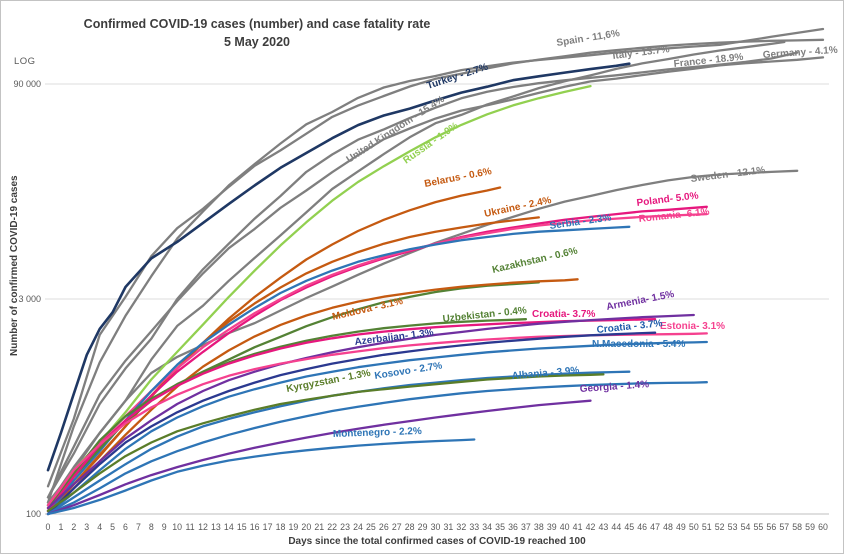 The width and height of the screenshot is (844, 555). Describe the element at coordinates (565, 527) in the screenshot. I see `x-tick-label: 40` at that location.